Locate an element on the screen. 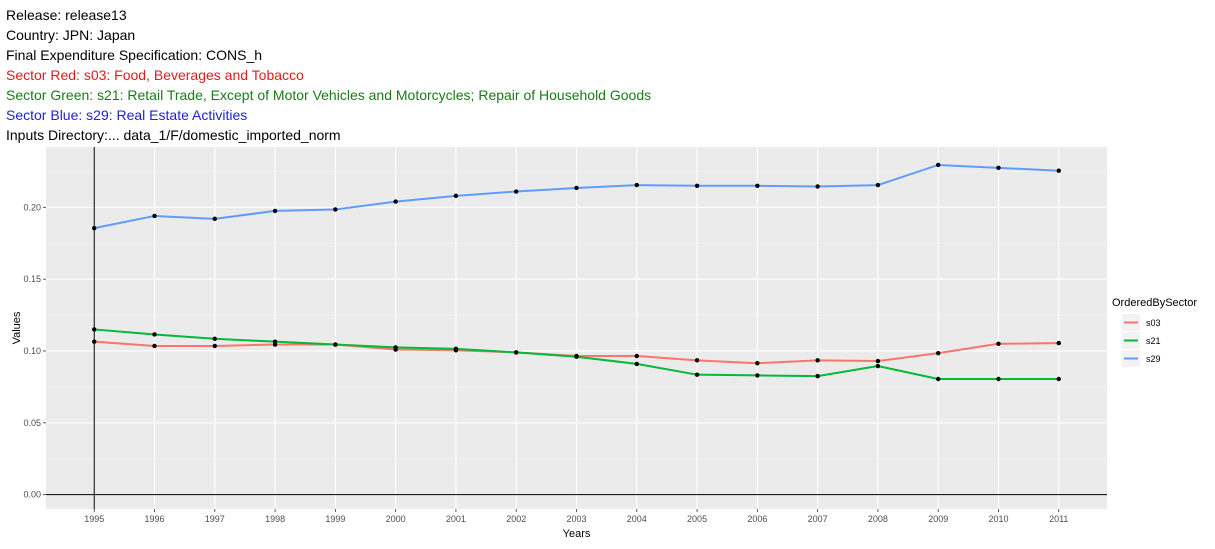 The width and height of the screenshot is (1215, 549). x-tick-label: 2009 is located at coordinates (938, 519).